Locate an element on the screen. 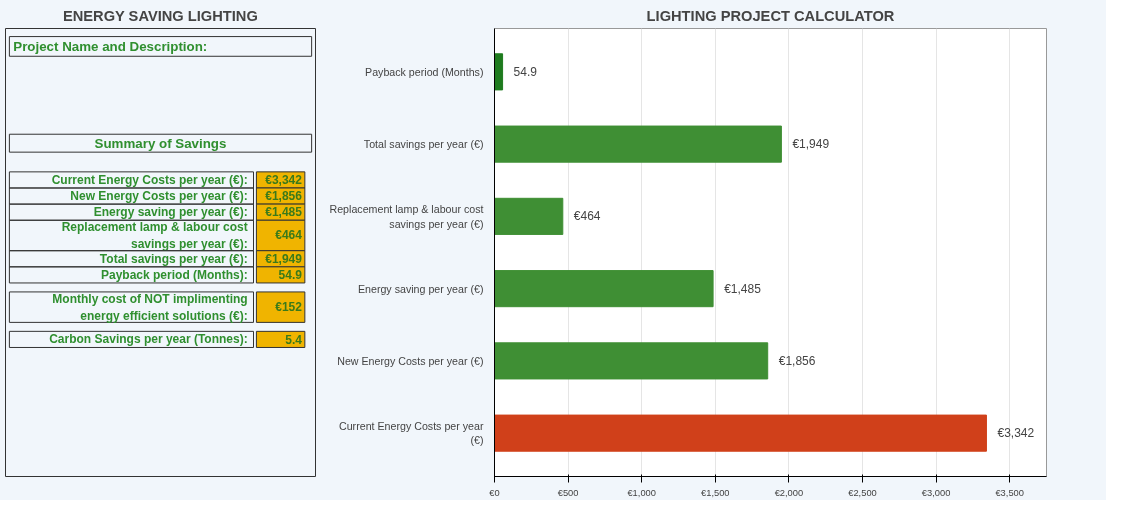 This screenshot has width=1124, height=516. x-tick-label: €500 is located at coordinates (568, 492).